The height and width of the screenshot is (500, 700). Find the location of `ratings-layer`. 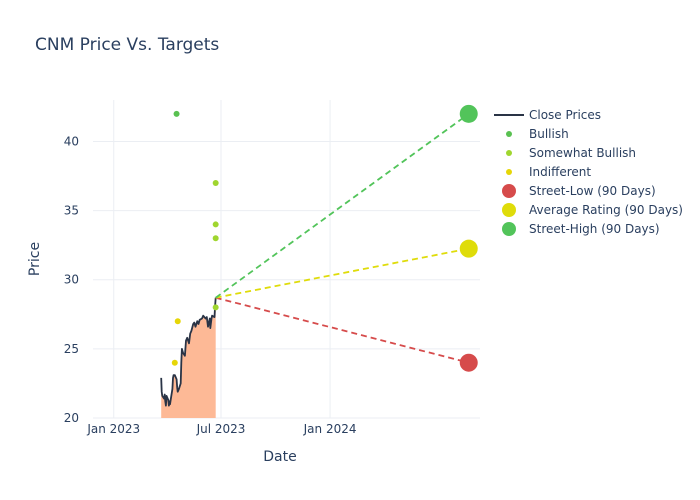

ratings-layer is located at coordinates (195, 238).